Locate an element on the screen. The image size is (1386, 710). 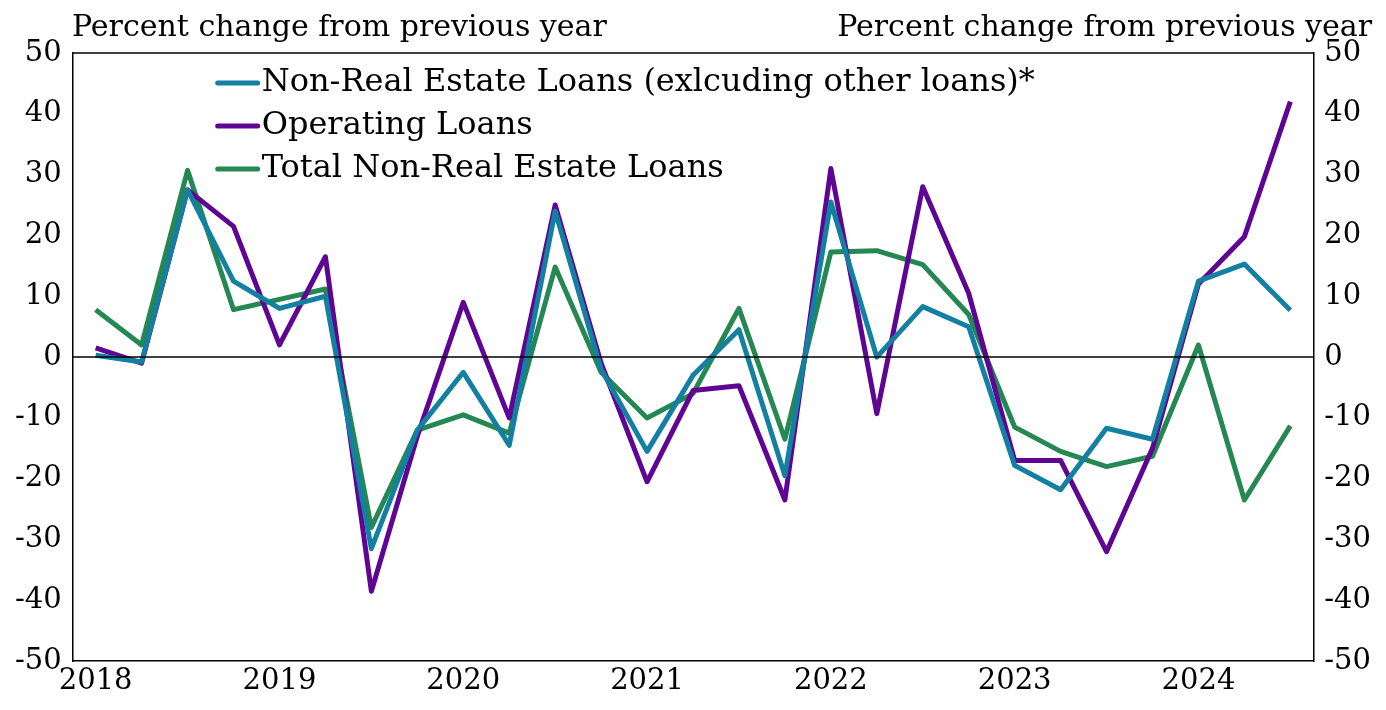
y2-tick-label: -40 is located at coordinates (1347, 597).